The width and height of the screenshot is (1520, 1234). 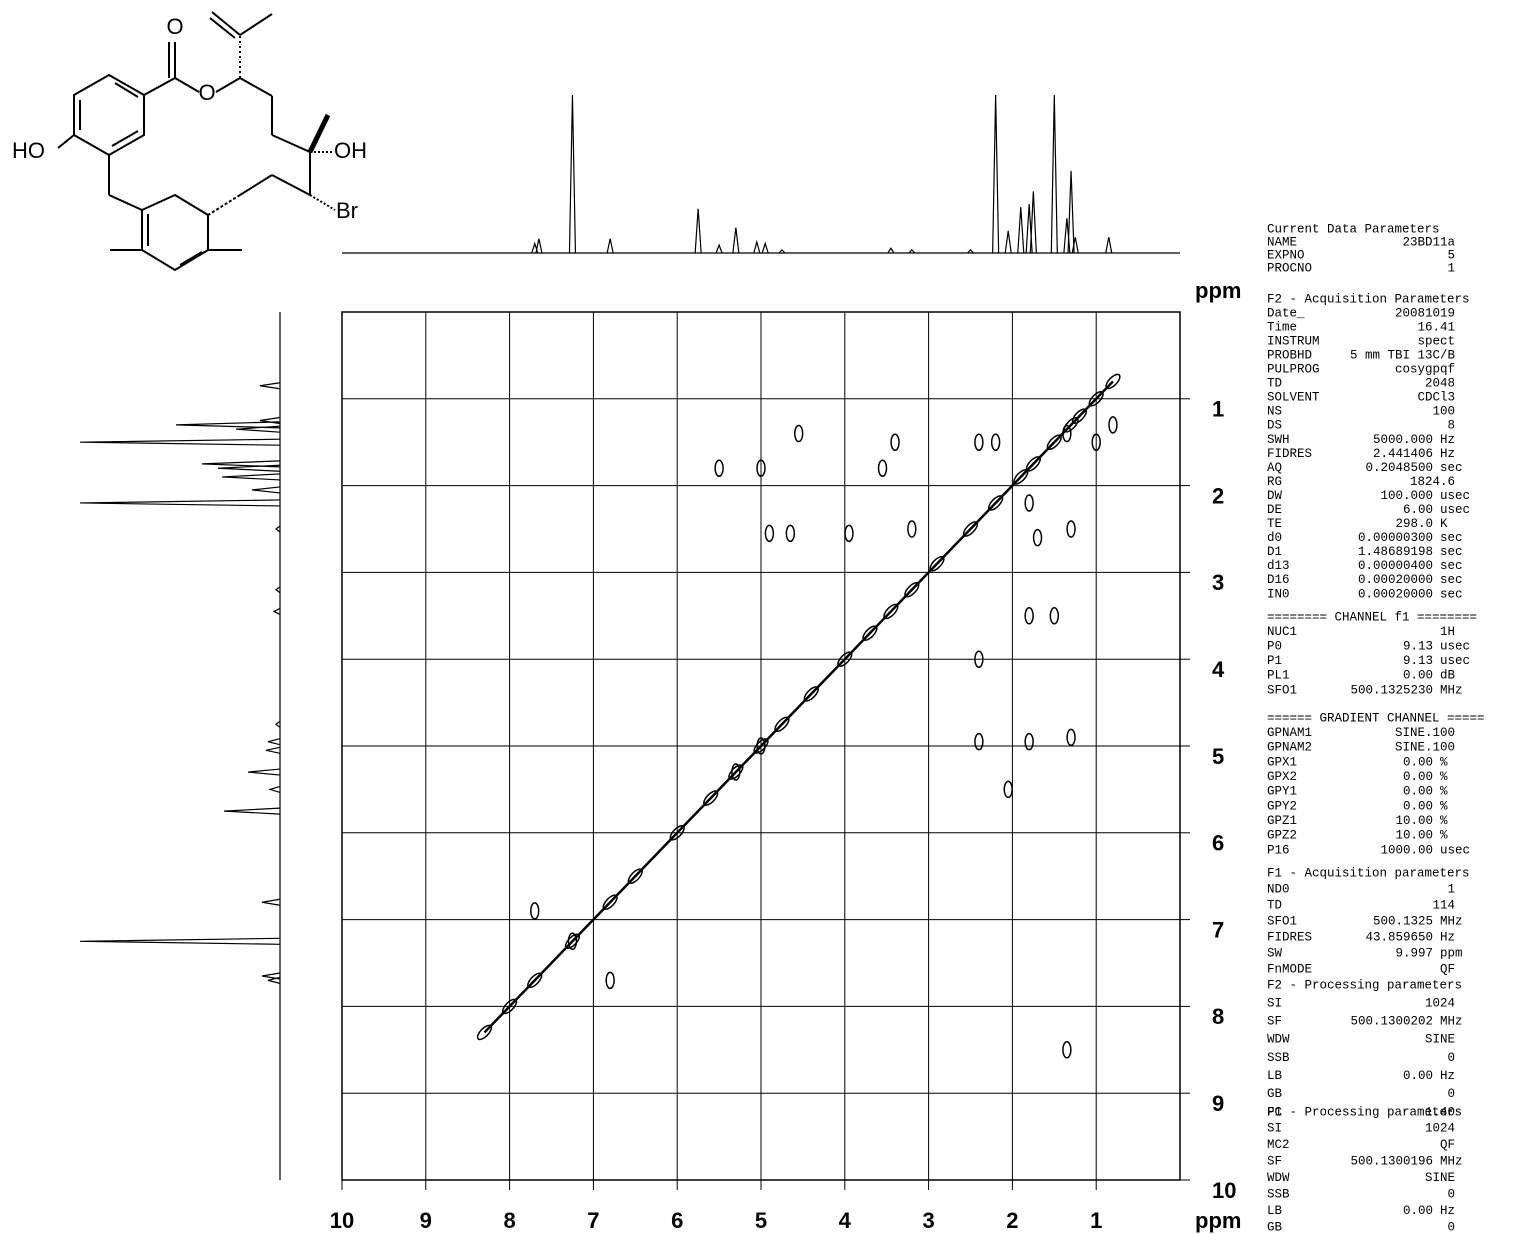 I want to click on y-tick-label: 2, so click(x=1218, y=495).